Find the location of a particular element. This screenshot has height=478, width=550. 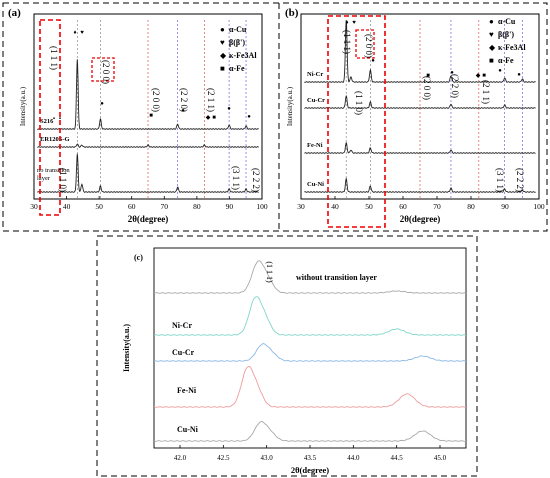

x-tick-label: 42.5 is located at coordinates (223, 458).